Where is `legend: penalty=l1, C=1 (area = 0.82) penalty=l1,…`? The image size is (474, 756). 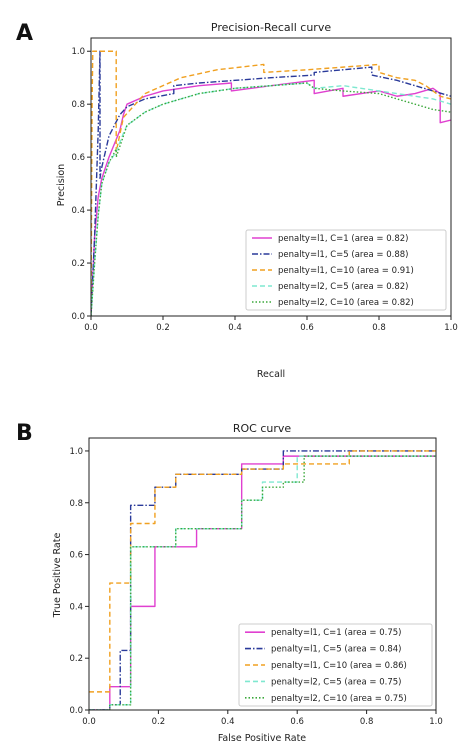
legend: penalty=l1, C=1 (area = 0.82) penalty=l1,… is located at coordinates (346, 270).